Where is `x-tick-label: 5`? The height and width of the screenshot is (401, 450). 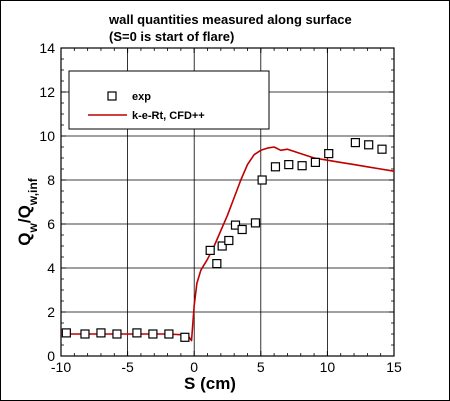 x-tick-label: 5 is located at coordinates (261, 367).